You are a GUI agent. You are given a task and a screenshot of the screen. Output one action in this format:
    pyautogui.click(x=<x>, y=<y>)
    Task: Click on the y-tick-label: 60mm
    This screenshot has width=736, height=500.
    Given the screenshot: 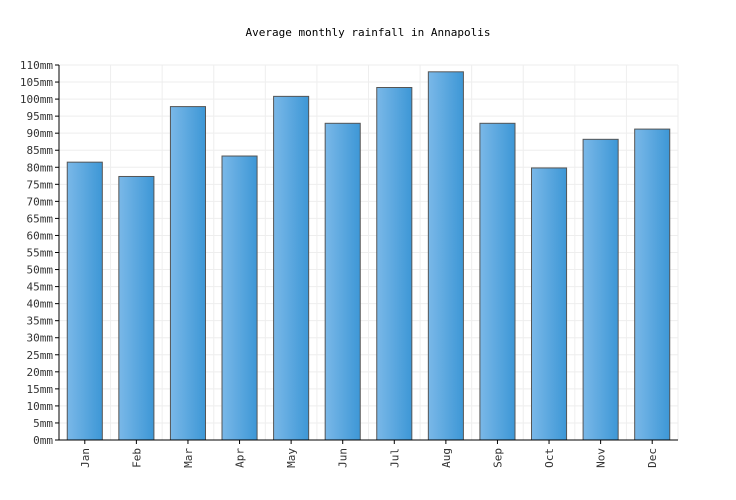 What is the action you would take?
    pyautogui.click(x=40, y=235)
    